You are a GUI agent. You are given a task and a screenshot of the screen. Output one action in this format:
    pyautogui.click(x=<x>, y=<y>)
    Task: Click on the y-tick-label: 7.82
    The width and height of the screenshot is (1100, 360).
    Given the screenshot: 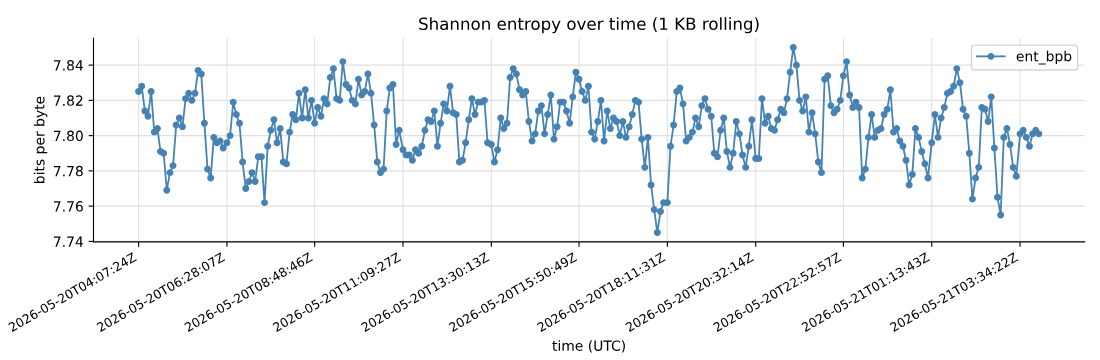 What is the action you would take?
    pyautogui.click(x=68, y=100)
    